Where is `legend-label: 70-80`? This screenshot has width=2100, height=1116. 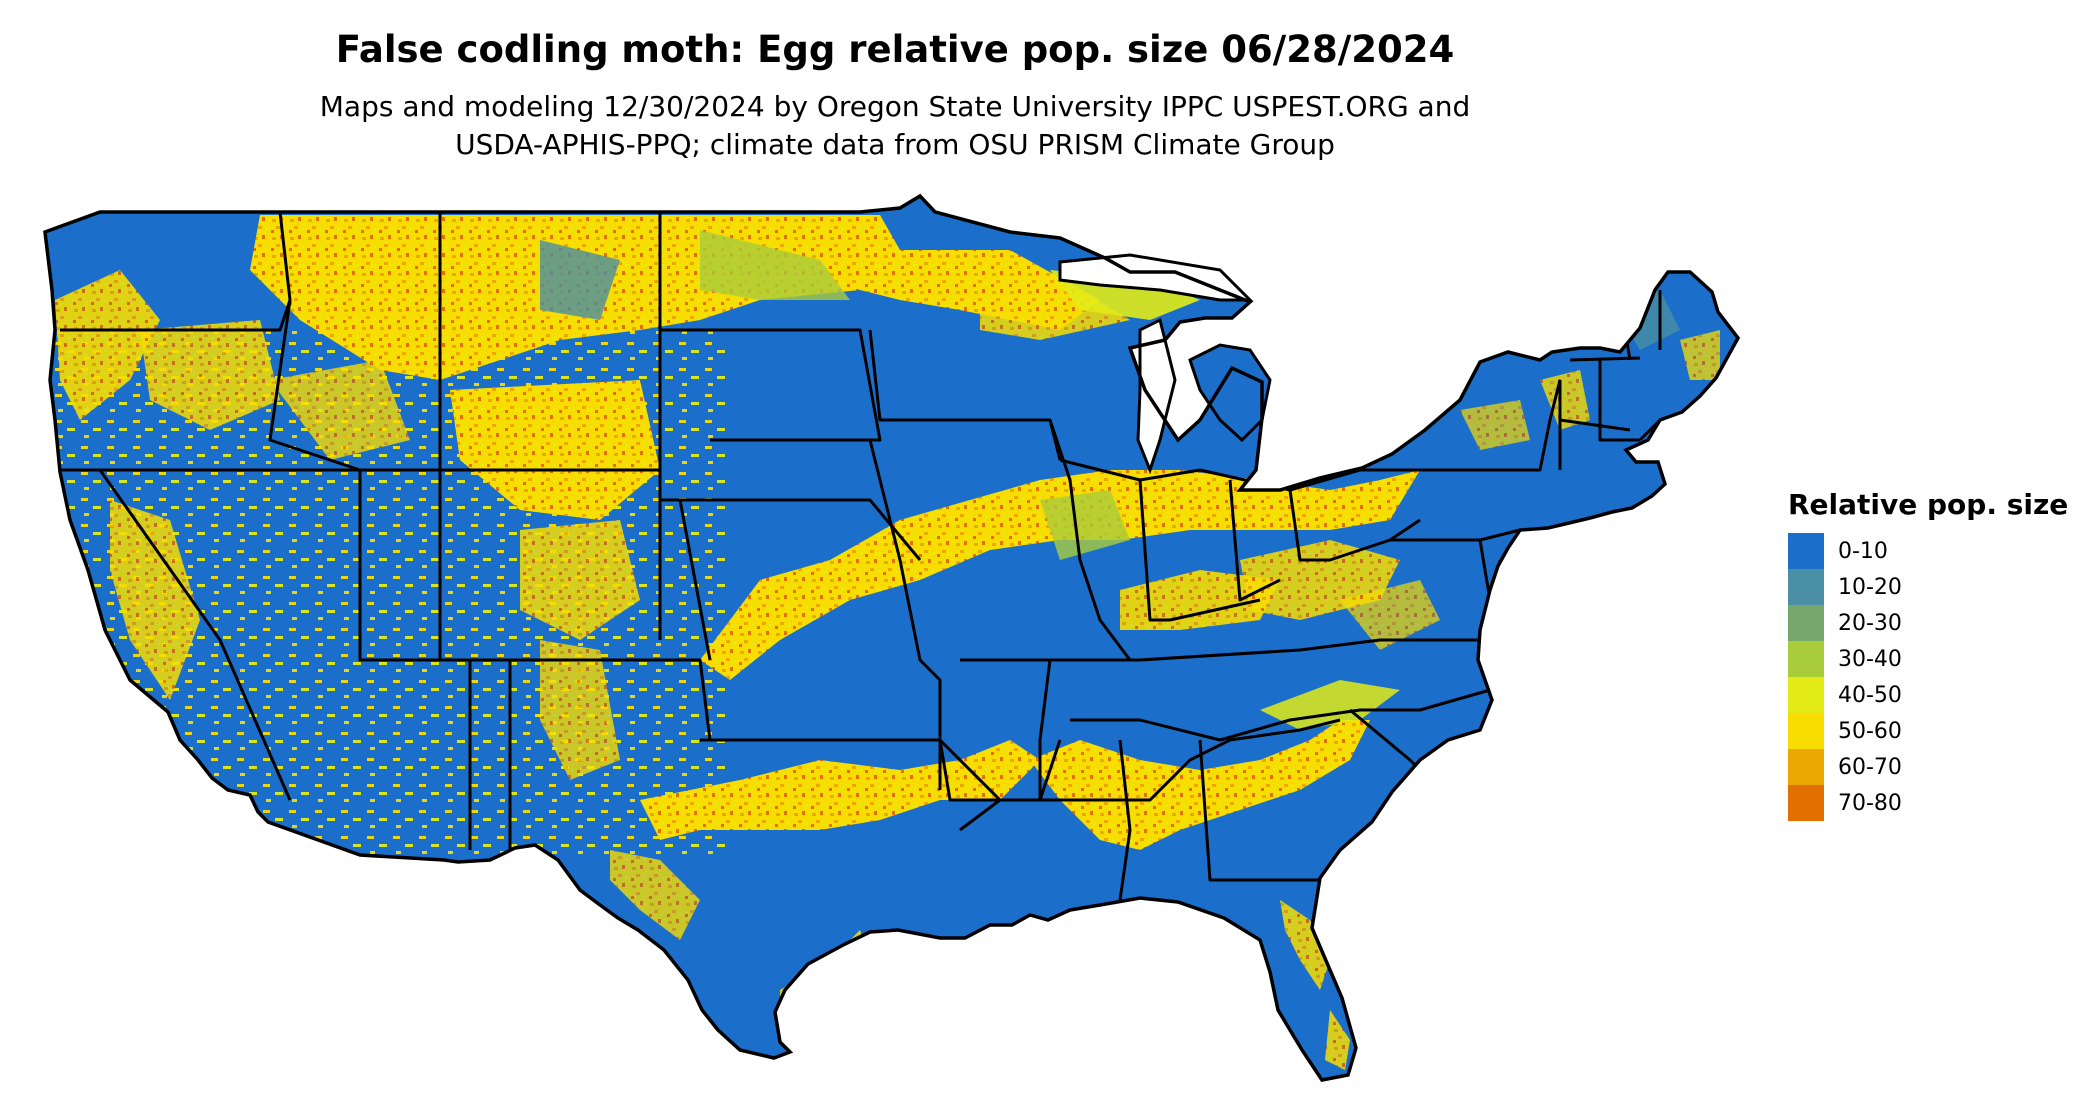
legend-label: 70-80 is located at coordinates (1870, 803).